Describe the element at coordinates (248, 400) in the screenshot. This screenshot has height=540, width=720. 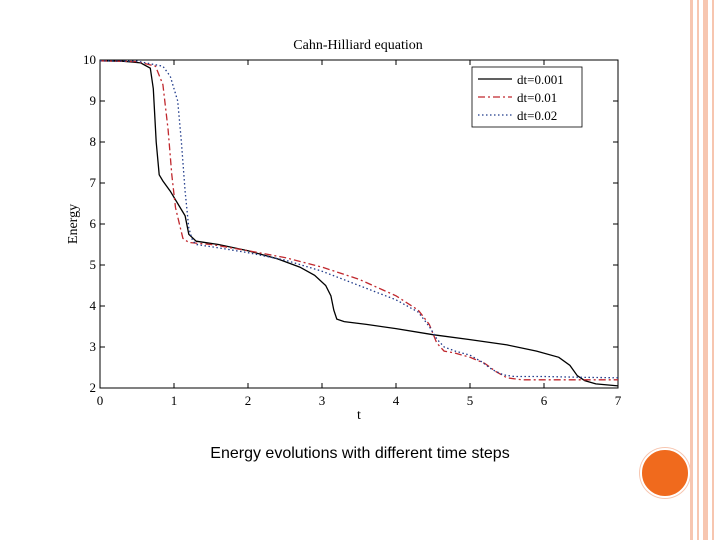
I see `x-tick-label: 2` at that location.